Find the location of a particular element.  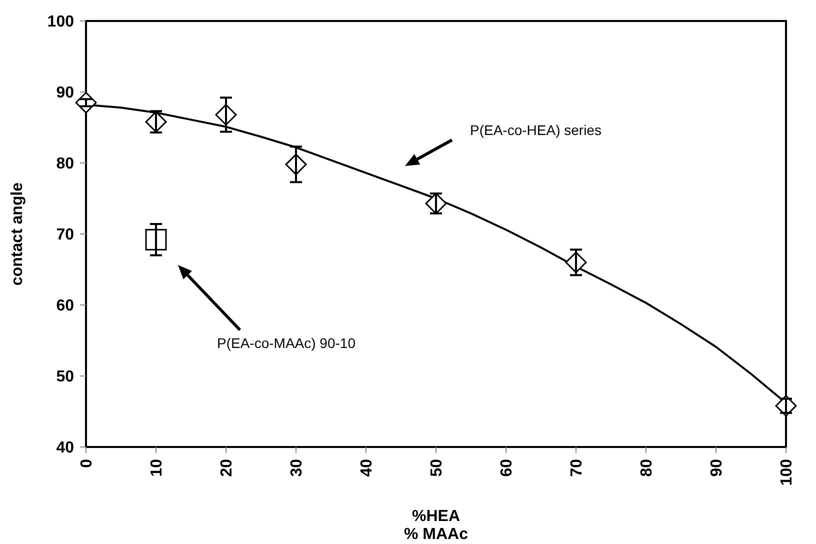

y-tick-label: 90 is located at coordinates (65, 93).